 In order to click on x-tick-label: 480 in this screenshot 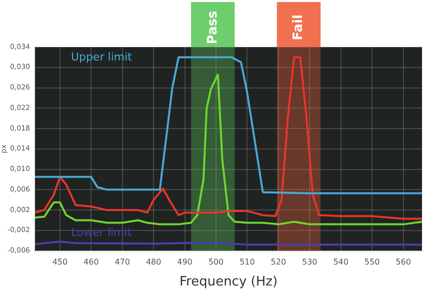, I will do `click(154, 262)`.